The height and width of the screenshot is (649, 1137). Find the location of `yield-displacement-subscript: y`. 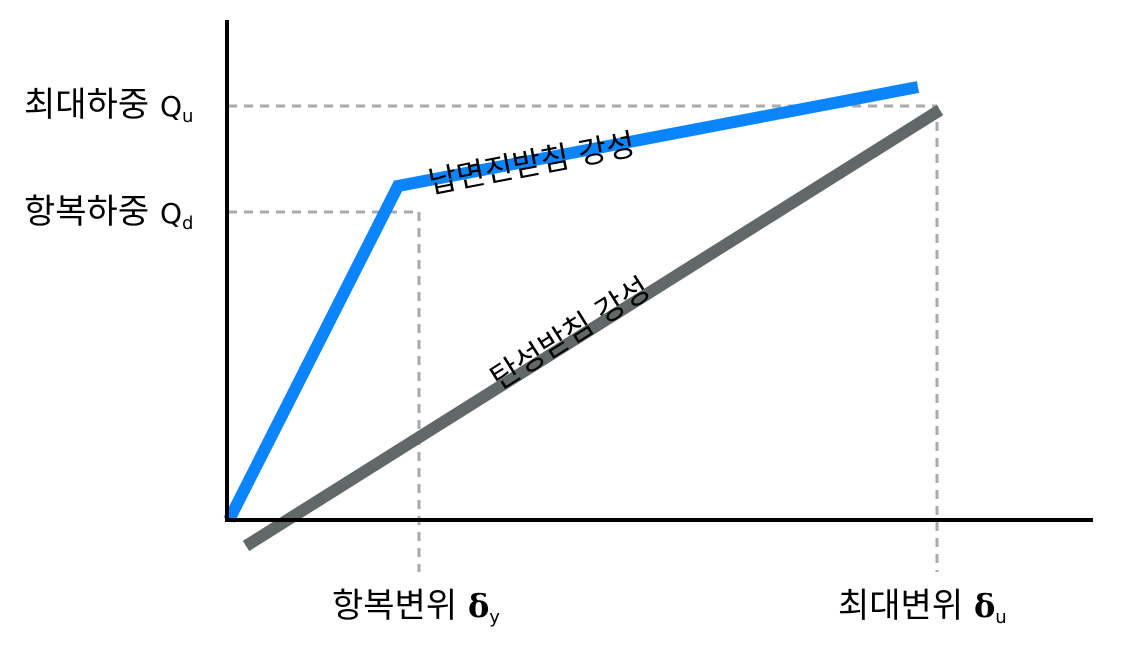

yield-displacement-subscript: y is located at coordinates (494, 617).